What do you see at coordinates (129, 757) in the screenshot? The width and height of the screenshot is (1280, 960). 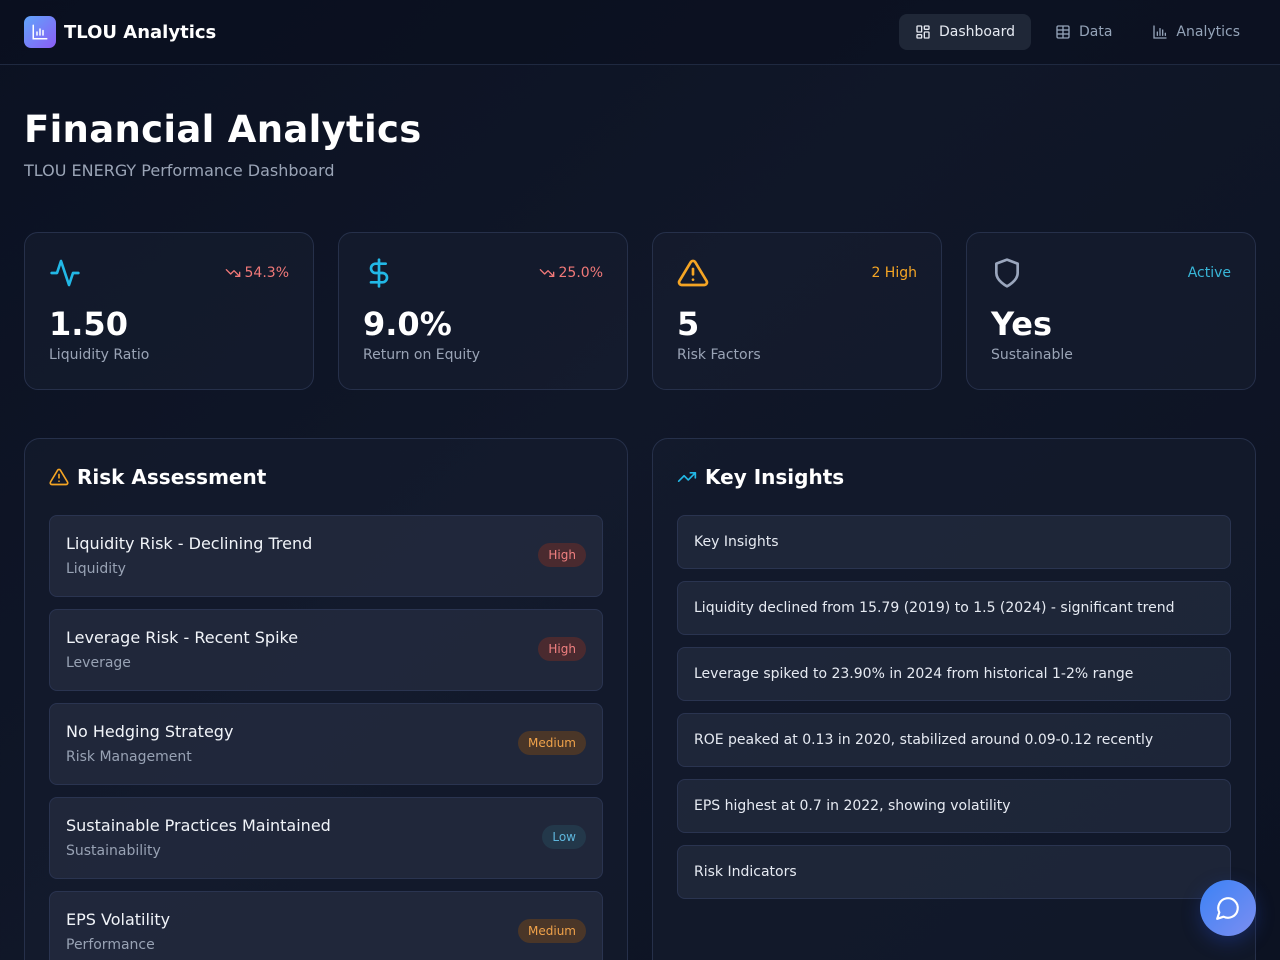 I see `risk-category: Risk Management` at bounding box center [129, 757].